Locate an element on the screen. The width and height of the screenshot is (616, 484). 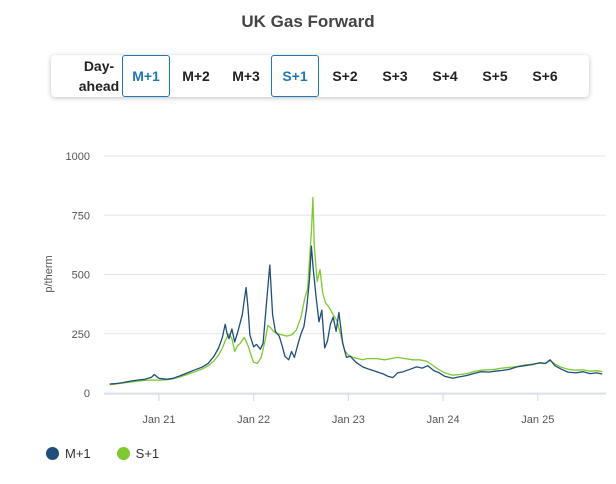
legend-label-m1: M+1 is located at coordinates (78, 453).